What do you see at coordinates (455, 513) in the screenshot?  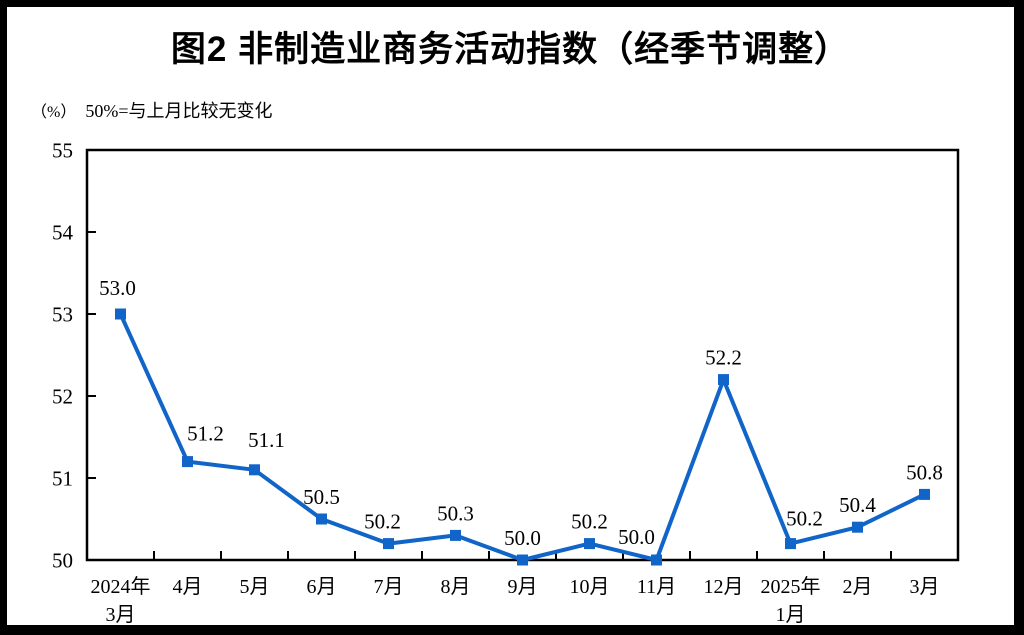 I see `data-label: 50.3` at bounding box center [455, 513].